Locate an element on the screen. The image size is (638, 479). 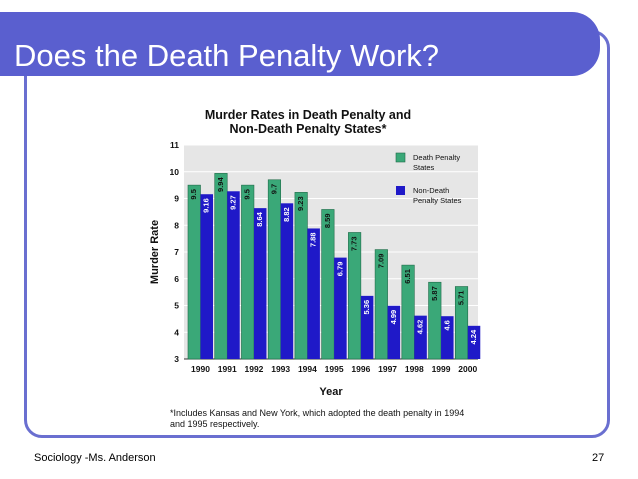
y-tick-label: 6 is located at coordinates (176, 279).